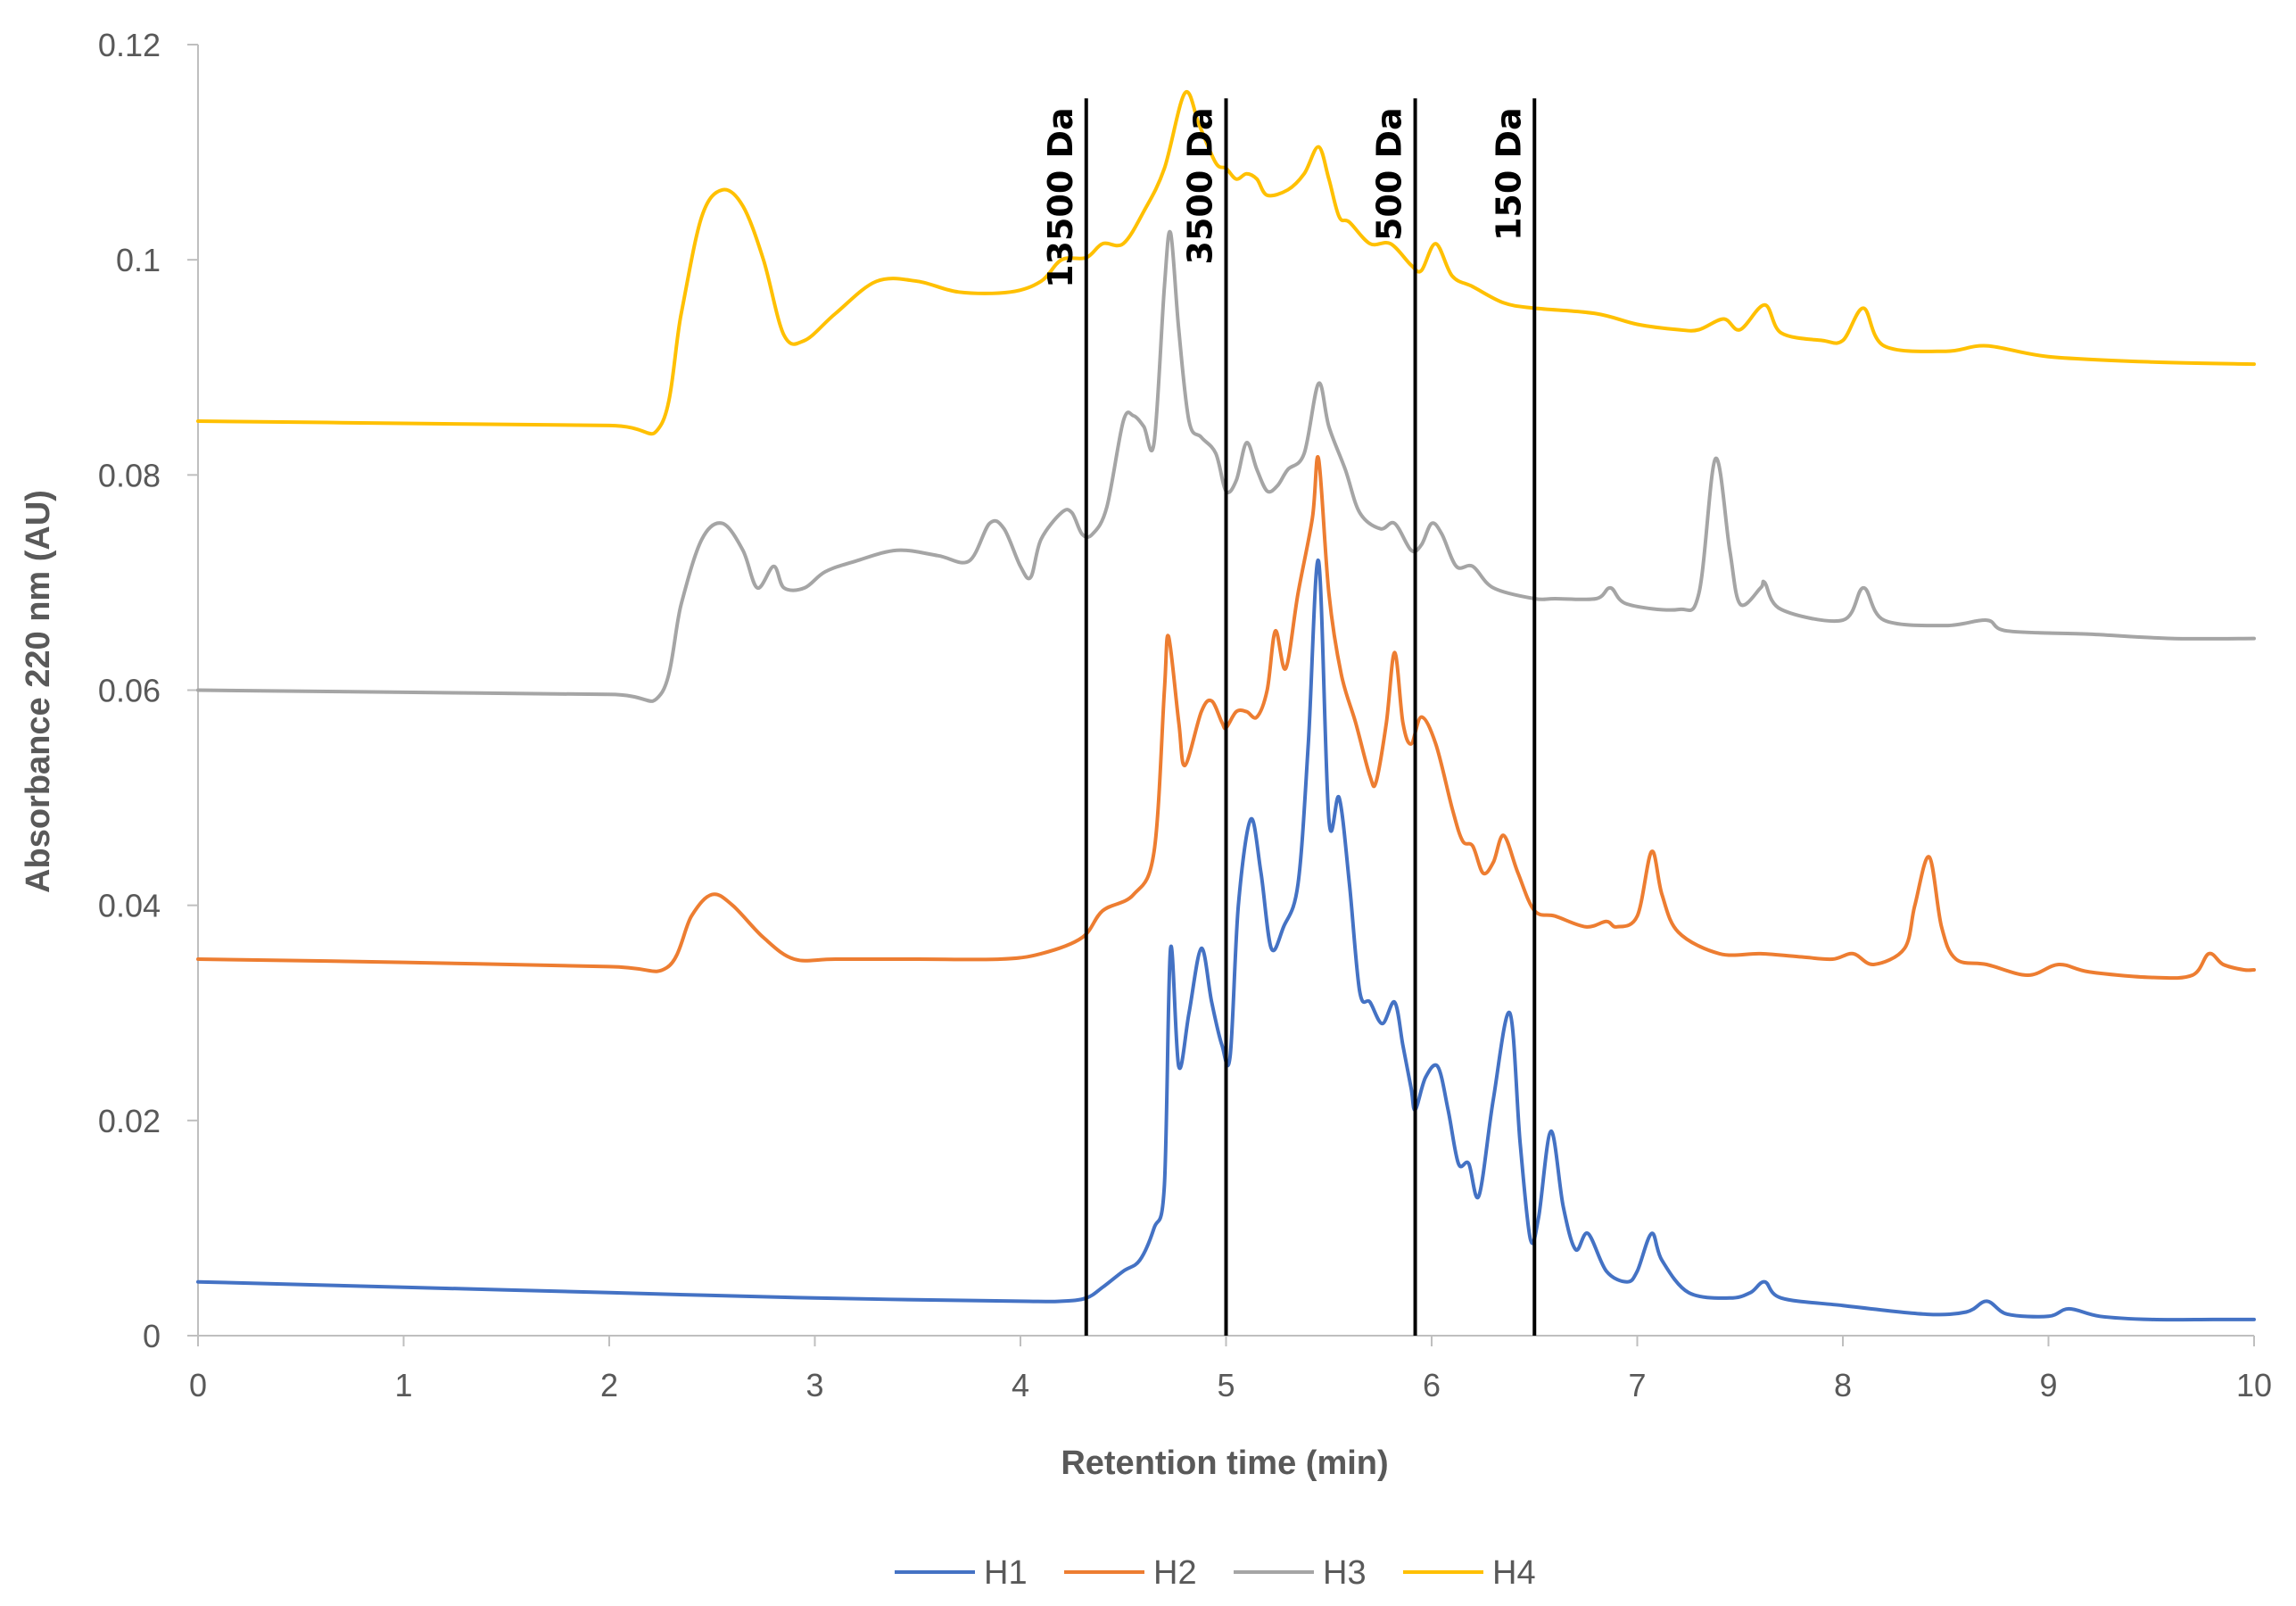 The image size is (2296, 1606). I want to click on legend-label-h2: H2, so click(1175, 1573).